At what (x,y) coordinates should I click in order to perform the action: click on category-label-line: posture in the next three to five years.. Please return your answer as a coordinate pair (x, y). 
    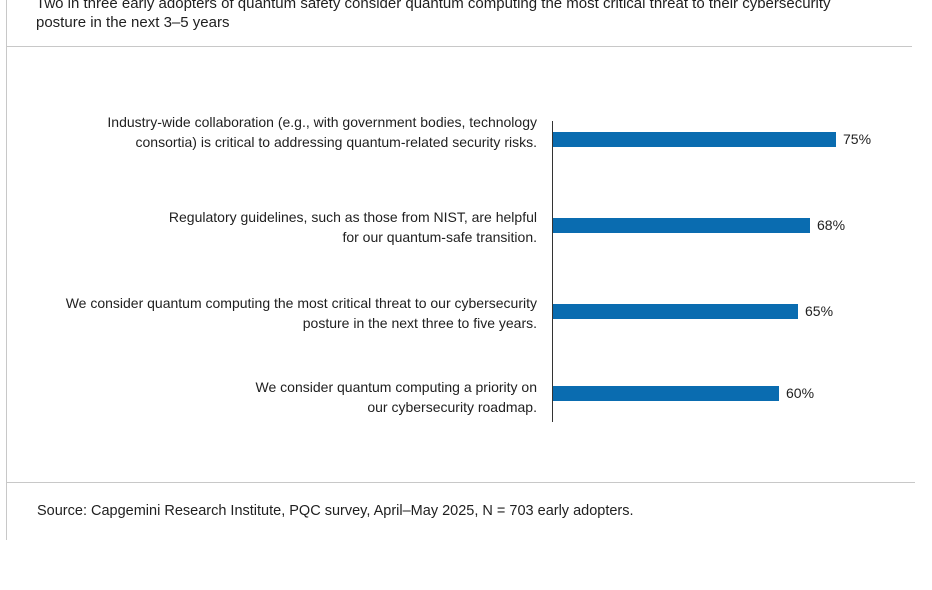
    Looking at the image, I should click on (419, 323).